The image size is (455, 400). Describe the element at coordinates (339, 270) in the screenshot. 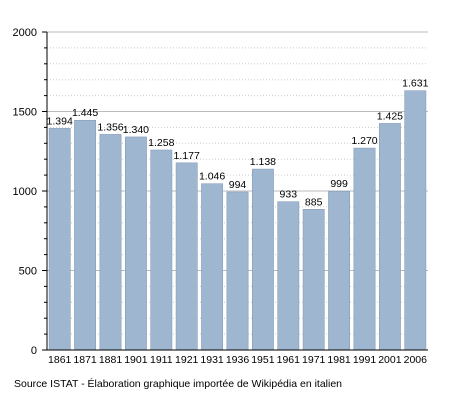

I see `bar-1981` at that location.